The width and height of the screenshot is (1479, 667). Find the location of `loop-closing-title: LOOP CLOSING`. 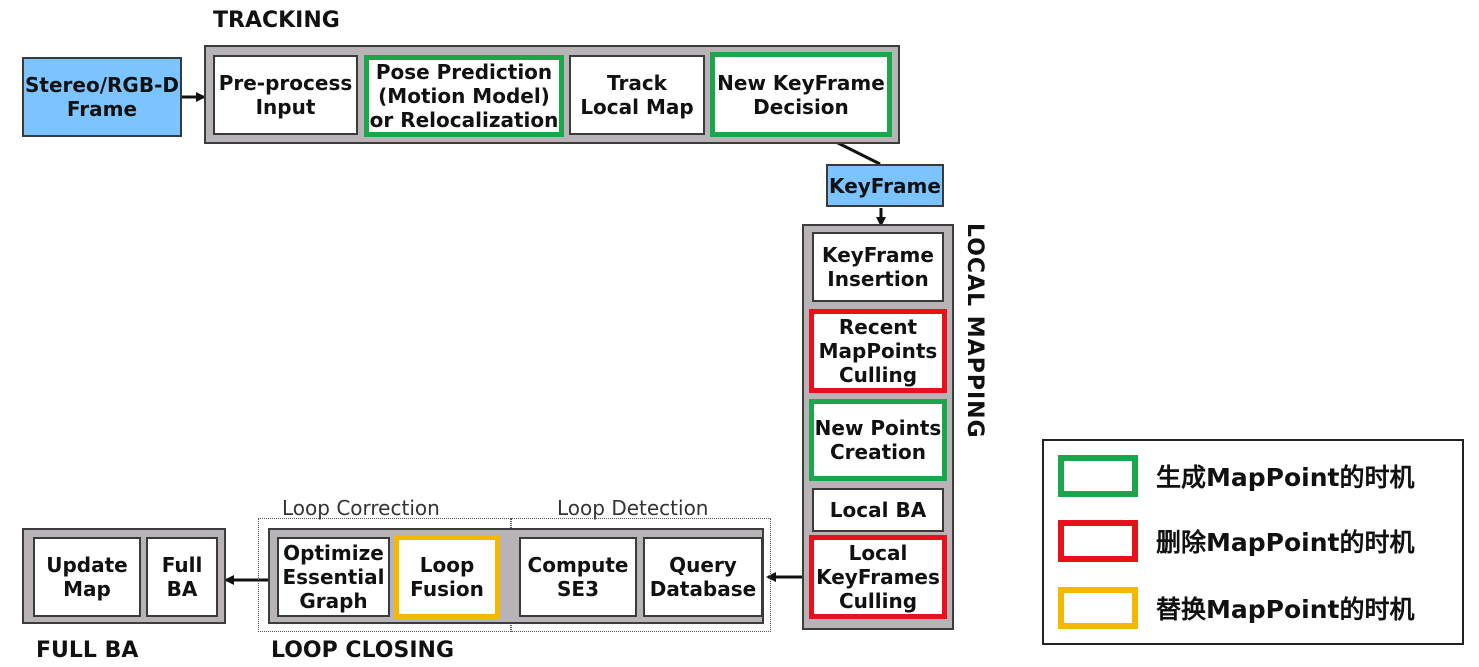

loop-closing-title: LOOP CLOSING is located at coordinates (363, 650).